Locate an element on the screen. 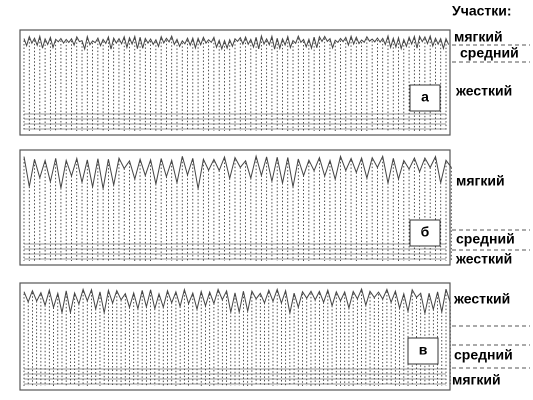 Image resolution: width=533 pixels, height=400 pixels. panel-letter: в is located at coordinates (423, 350).